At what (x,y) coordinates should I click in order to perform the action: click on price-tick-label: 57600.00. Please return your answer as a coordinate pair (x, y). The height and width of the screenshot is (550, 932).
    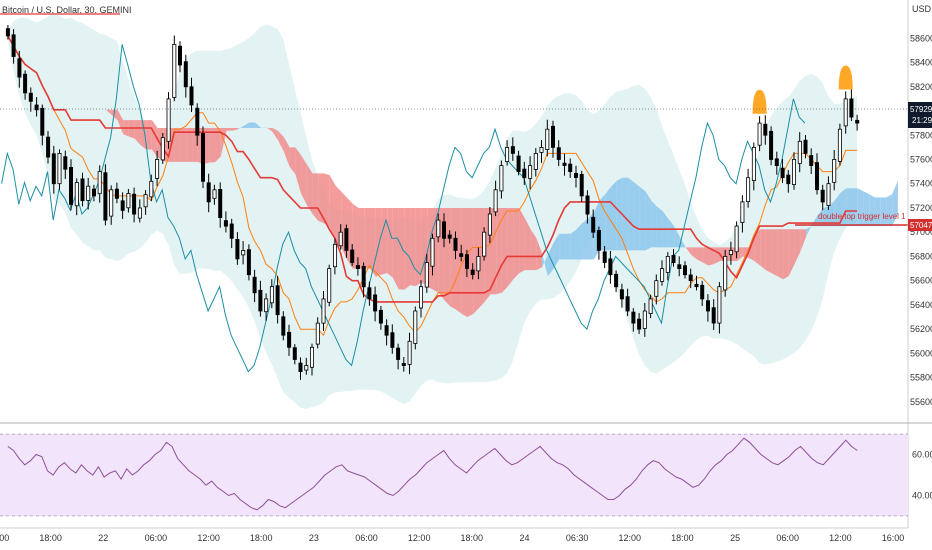
    Looking at the image, I should click on (921, 160).